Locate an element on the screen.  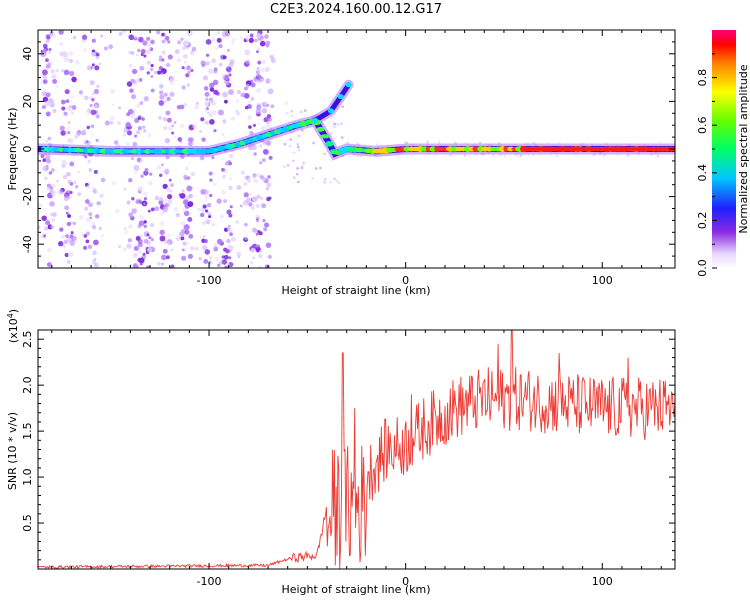
spectrogram-y-tick-label: -40 is located at coordinates (27, 244).